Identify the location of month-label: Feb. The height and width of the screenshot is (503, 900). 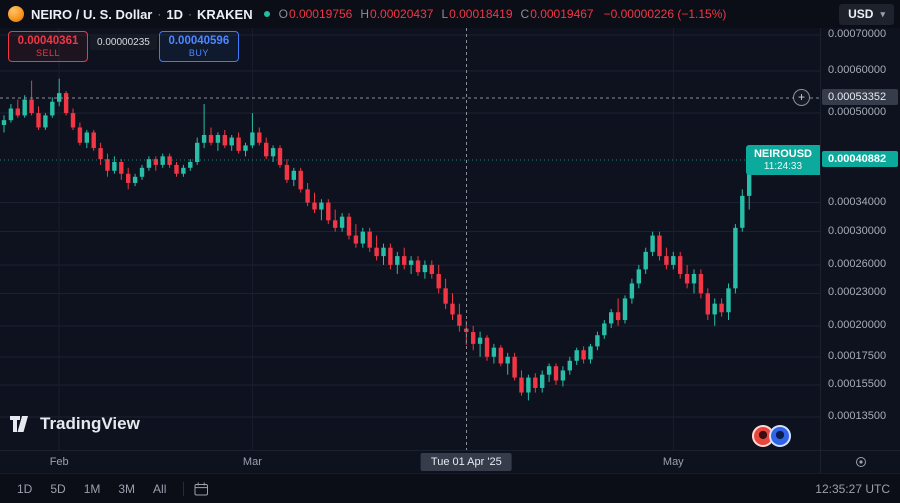
(59, 462).